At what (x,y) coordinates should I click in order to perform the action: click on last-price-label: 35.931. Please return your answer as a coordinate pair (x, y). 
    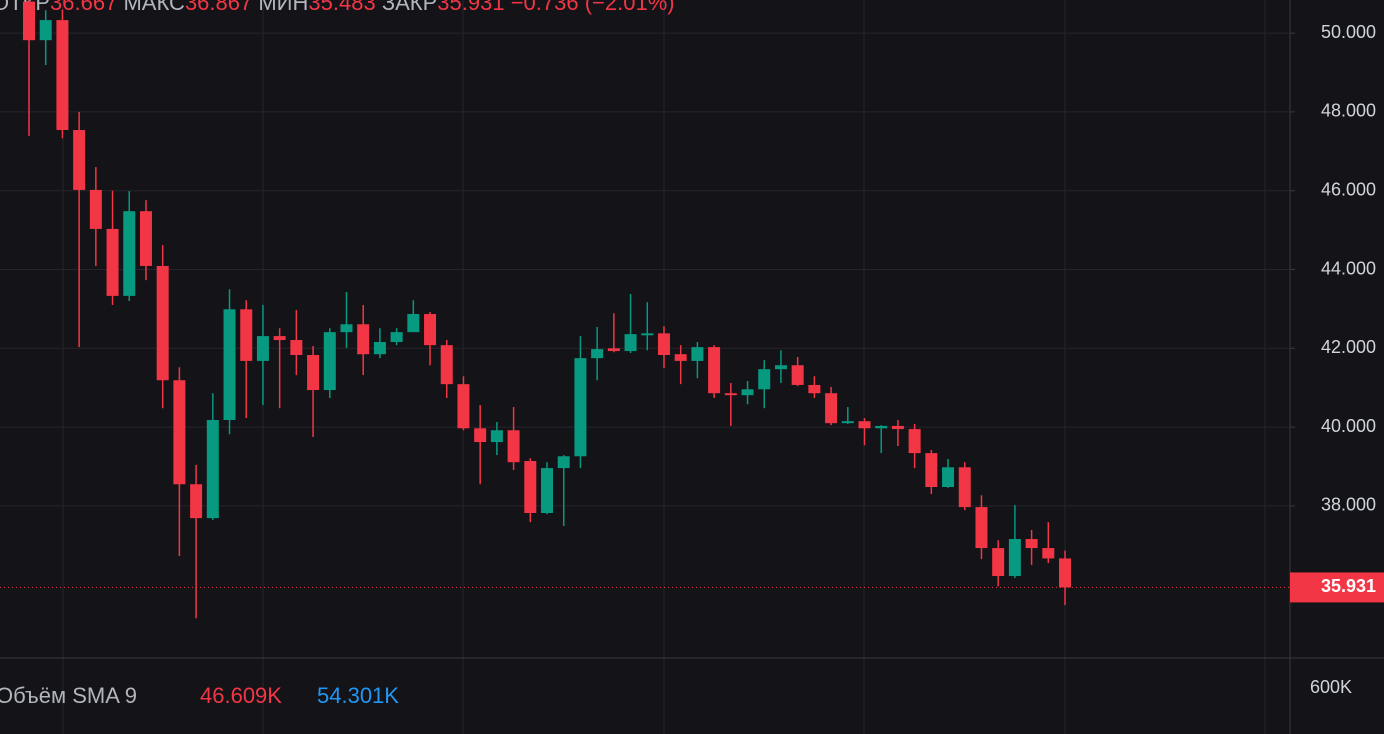
    Looking at the image, I should click on (1348, 586).